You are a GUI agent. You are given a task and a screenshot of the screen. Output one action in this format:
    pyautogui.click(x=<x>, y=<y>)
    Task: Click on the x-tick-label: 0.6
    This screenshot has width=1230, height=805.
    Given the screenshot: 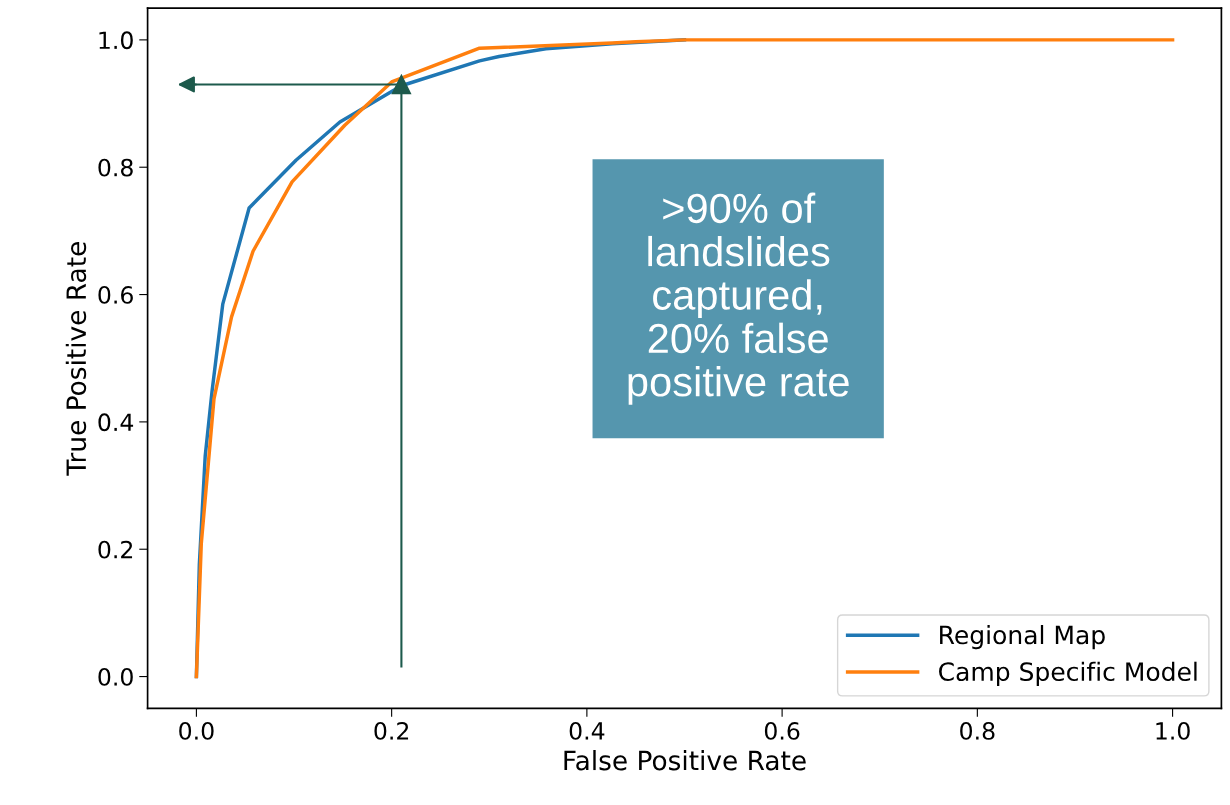 What is the action you would take?
    pyautogui.click(x=782, y=731)
    